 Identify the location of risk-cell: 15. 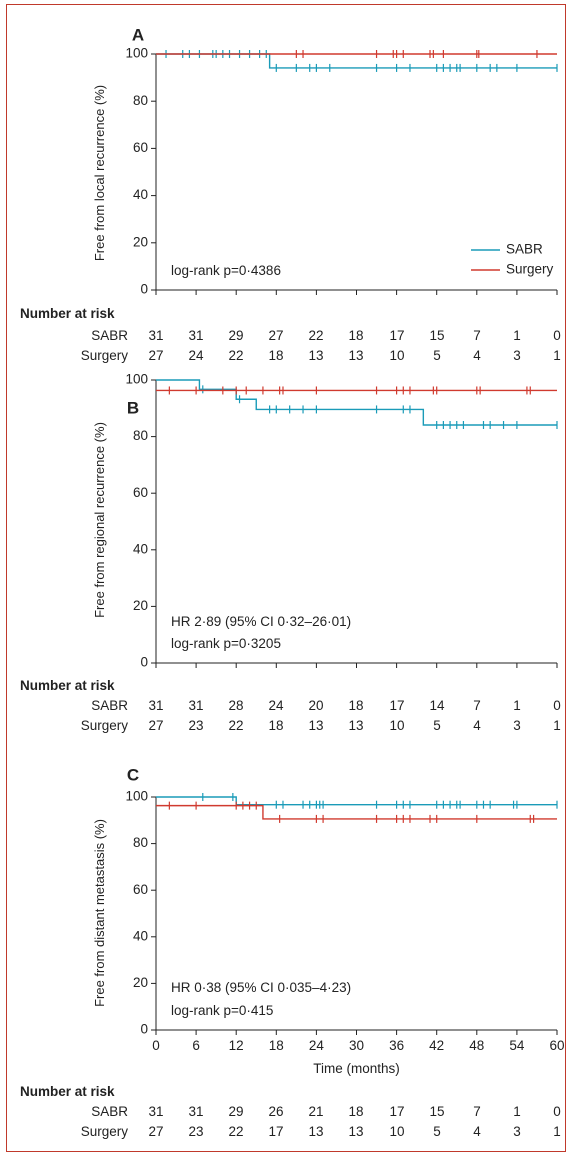
(436, 335).